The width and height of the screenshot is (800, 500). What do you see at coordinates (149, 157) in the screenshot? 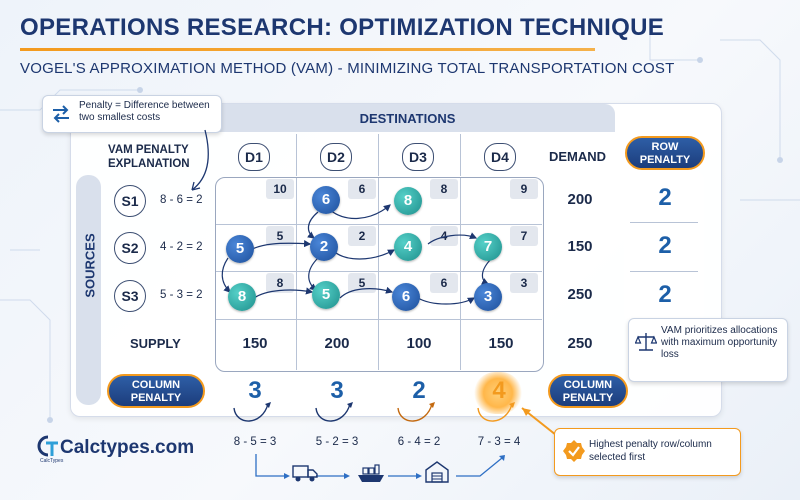
I see `vam-explanation-heading: VAM PENALTY EXPLANATION` at bounding box center [149, 157].